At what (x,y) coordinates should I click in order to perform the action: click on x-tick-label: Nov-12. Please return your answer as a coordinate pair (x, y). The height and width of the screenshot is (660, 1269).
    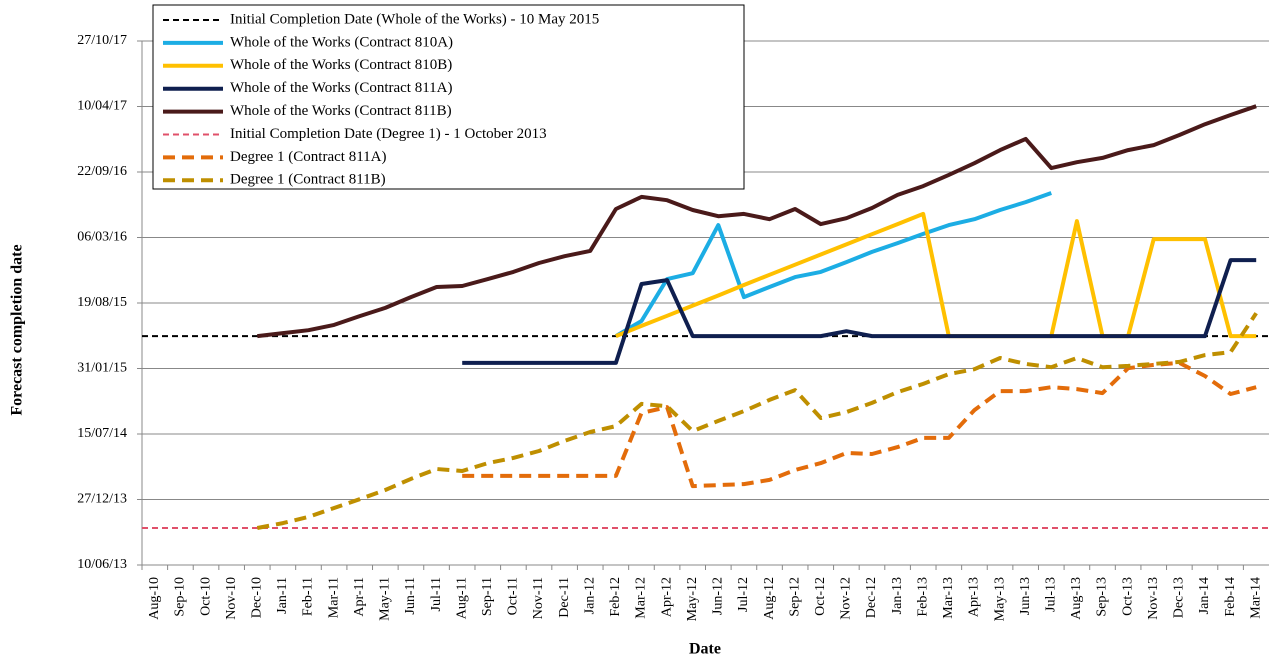
    Looking at the image, I should click on (846, 598).